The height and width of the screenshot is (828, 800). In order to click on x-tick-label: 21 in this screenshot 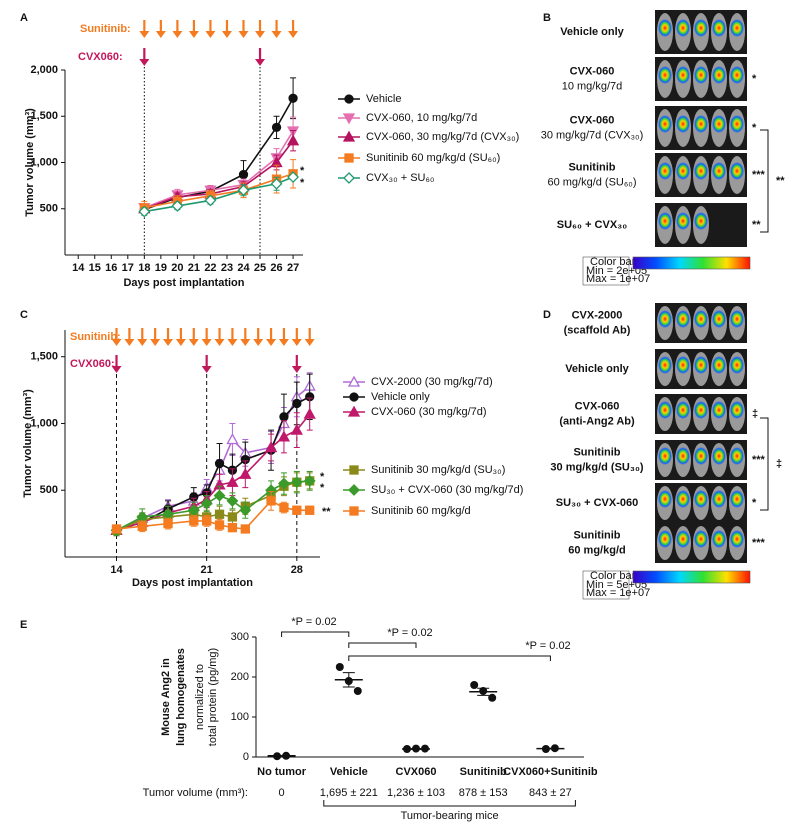, I will do `click(207, 570)`.